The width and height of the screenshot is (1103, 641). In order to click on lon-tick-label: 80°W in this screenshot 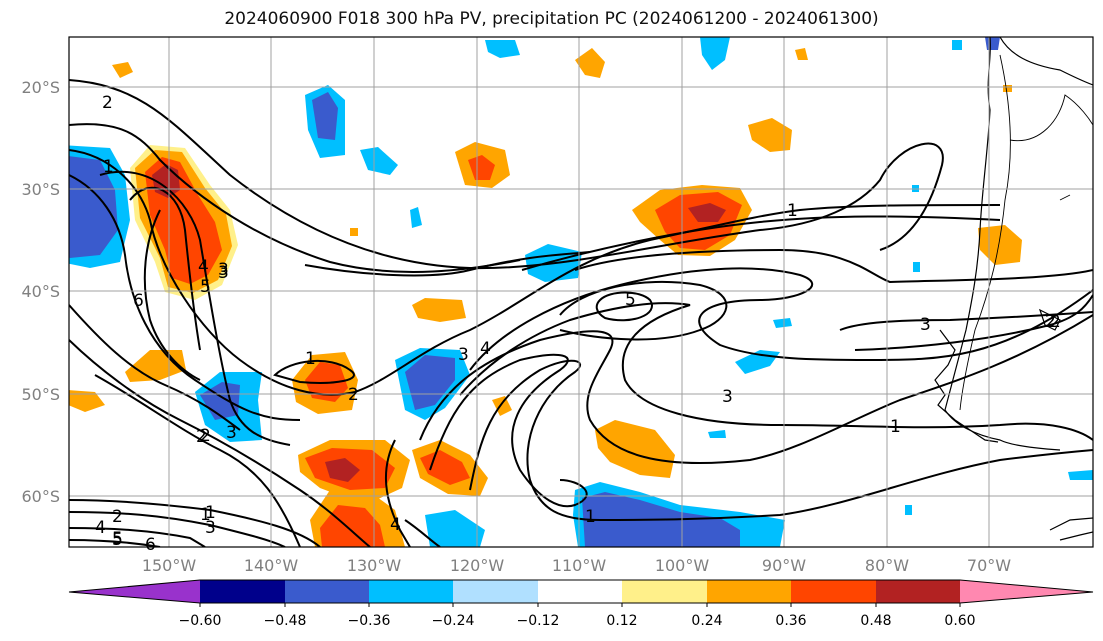, I will do `click(887, 565)`.